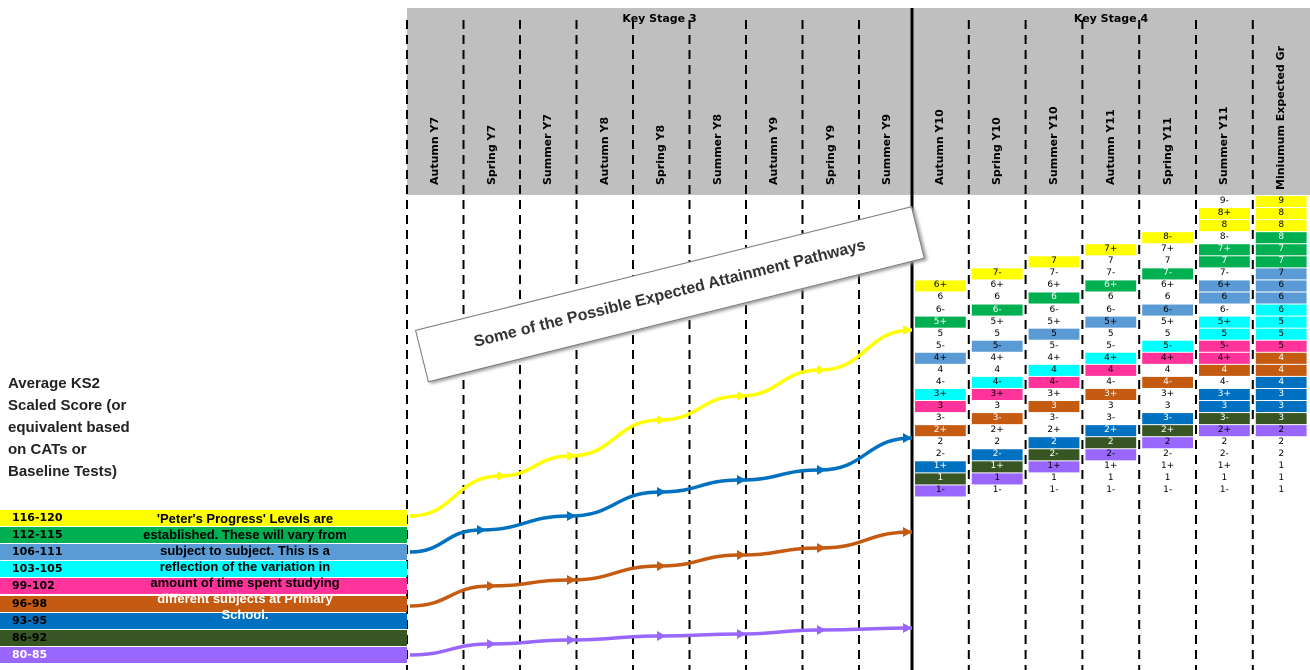 This screenshot has width=1310, height=670. I want to click on note-line: established. These will vary from, so click(245, 534).